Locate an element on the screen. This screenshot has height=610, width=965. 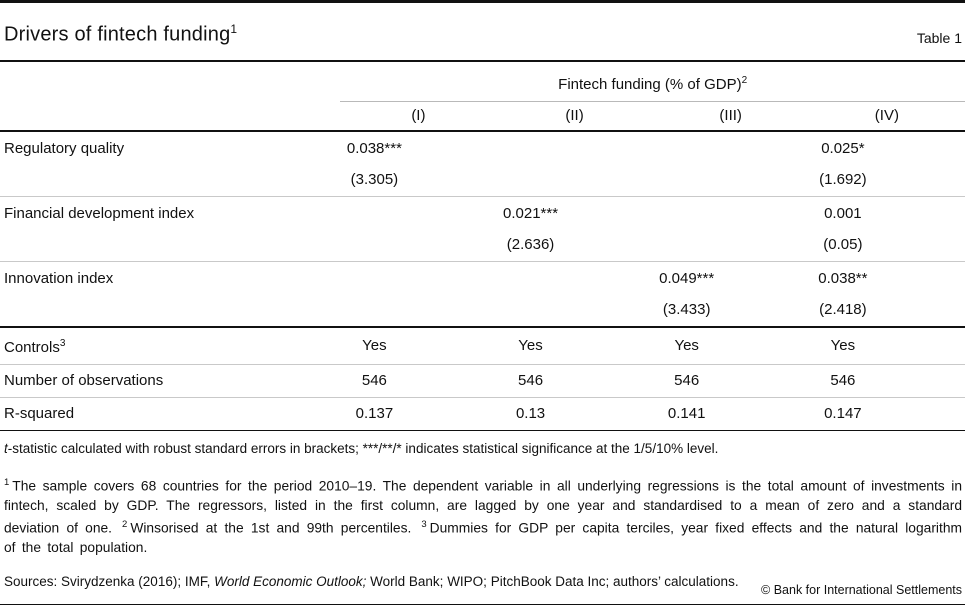
table-row: Regulatory quality 0.038*** 0.025* is located at coordinates (482, 147).